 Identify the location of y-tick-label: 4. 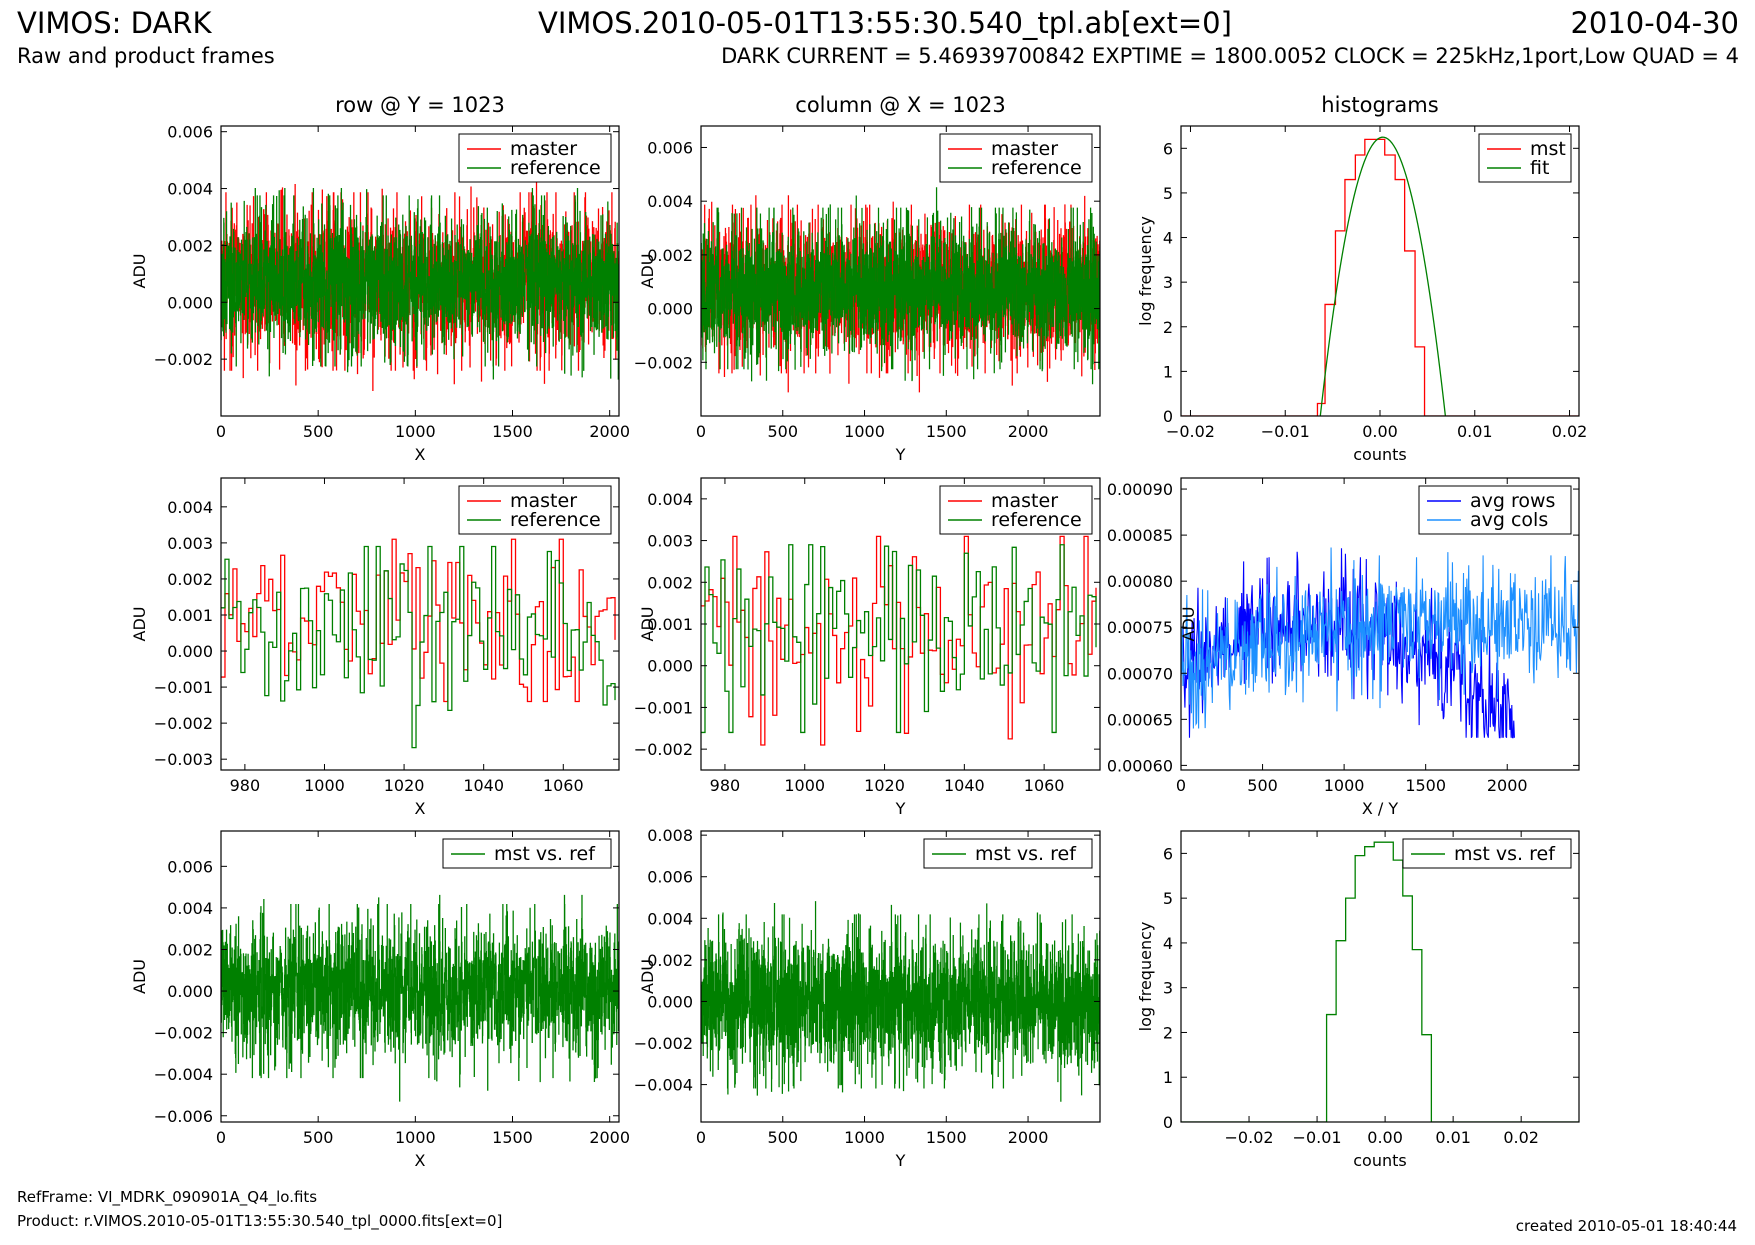
(1168, 238).